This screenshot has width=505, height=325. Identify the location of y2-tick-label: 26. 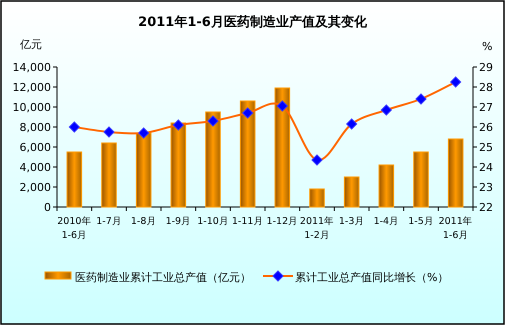
(486, 127).